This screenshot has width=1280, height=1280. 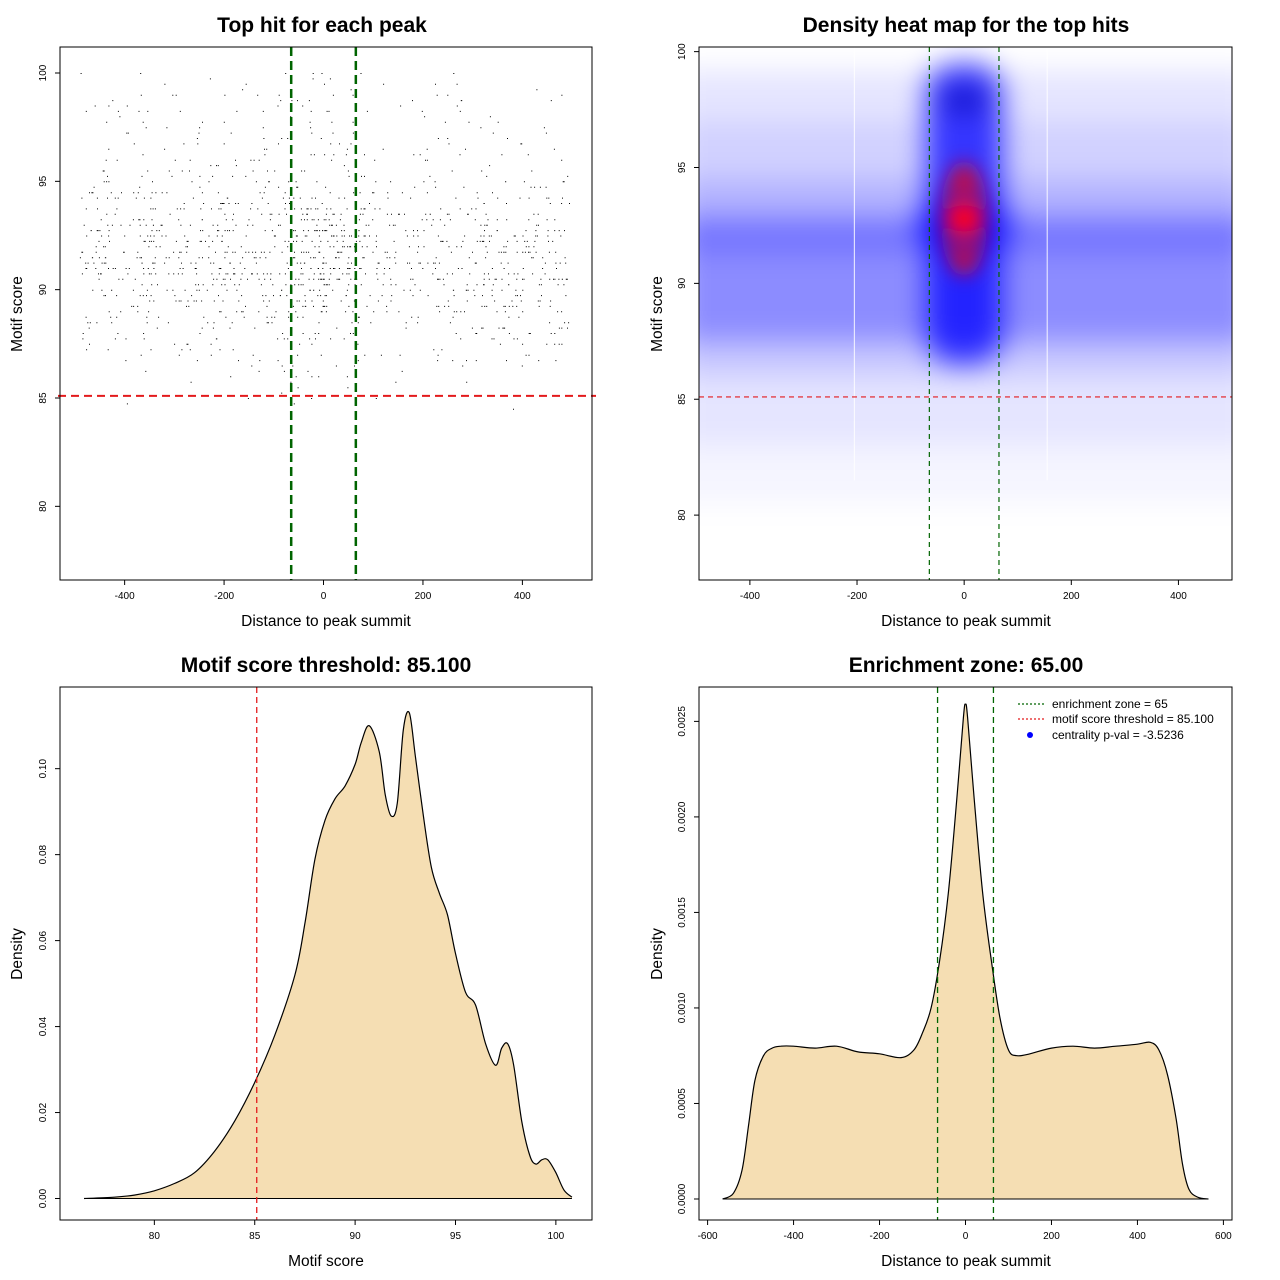 I want to click on scatter-ytick-label: 90, so click(x=43, y=290).